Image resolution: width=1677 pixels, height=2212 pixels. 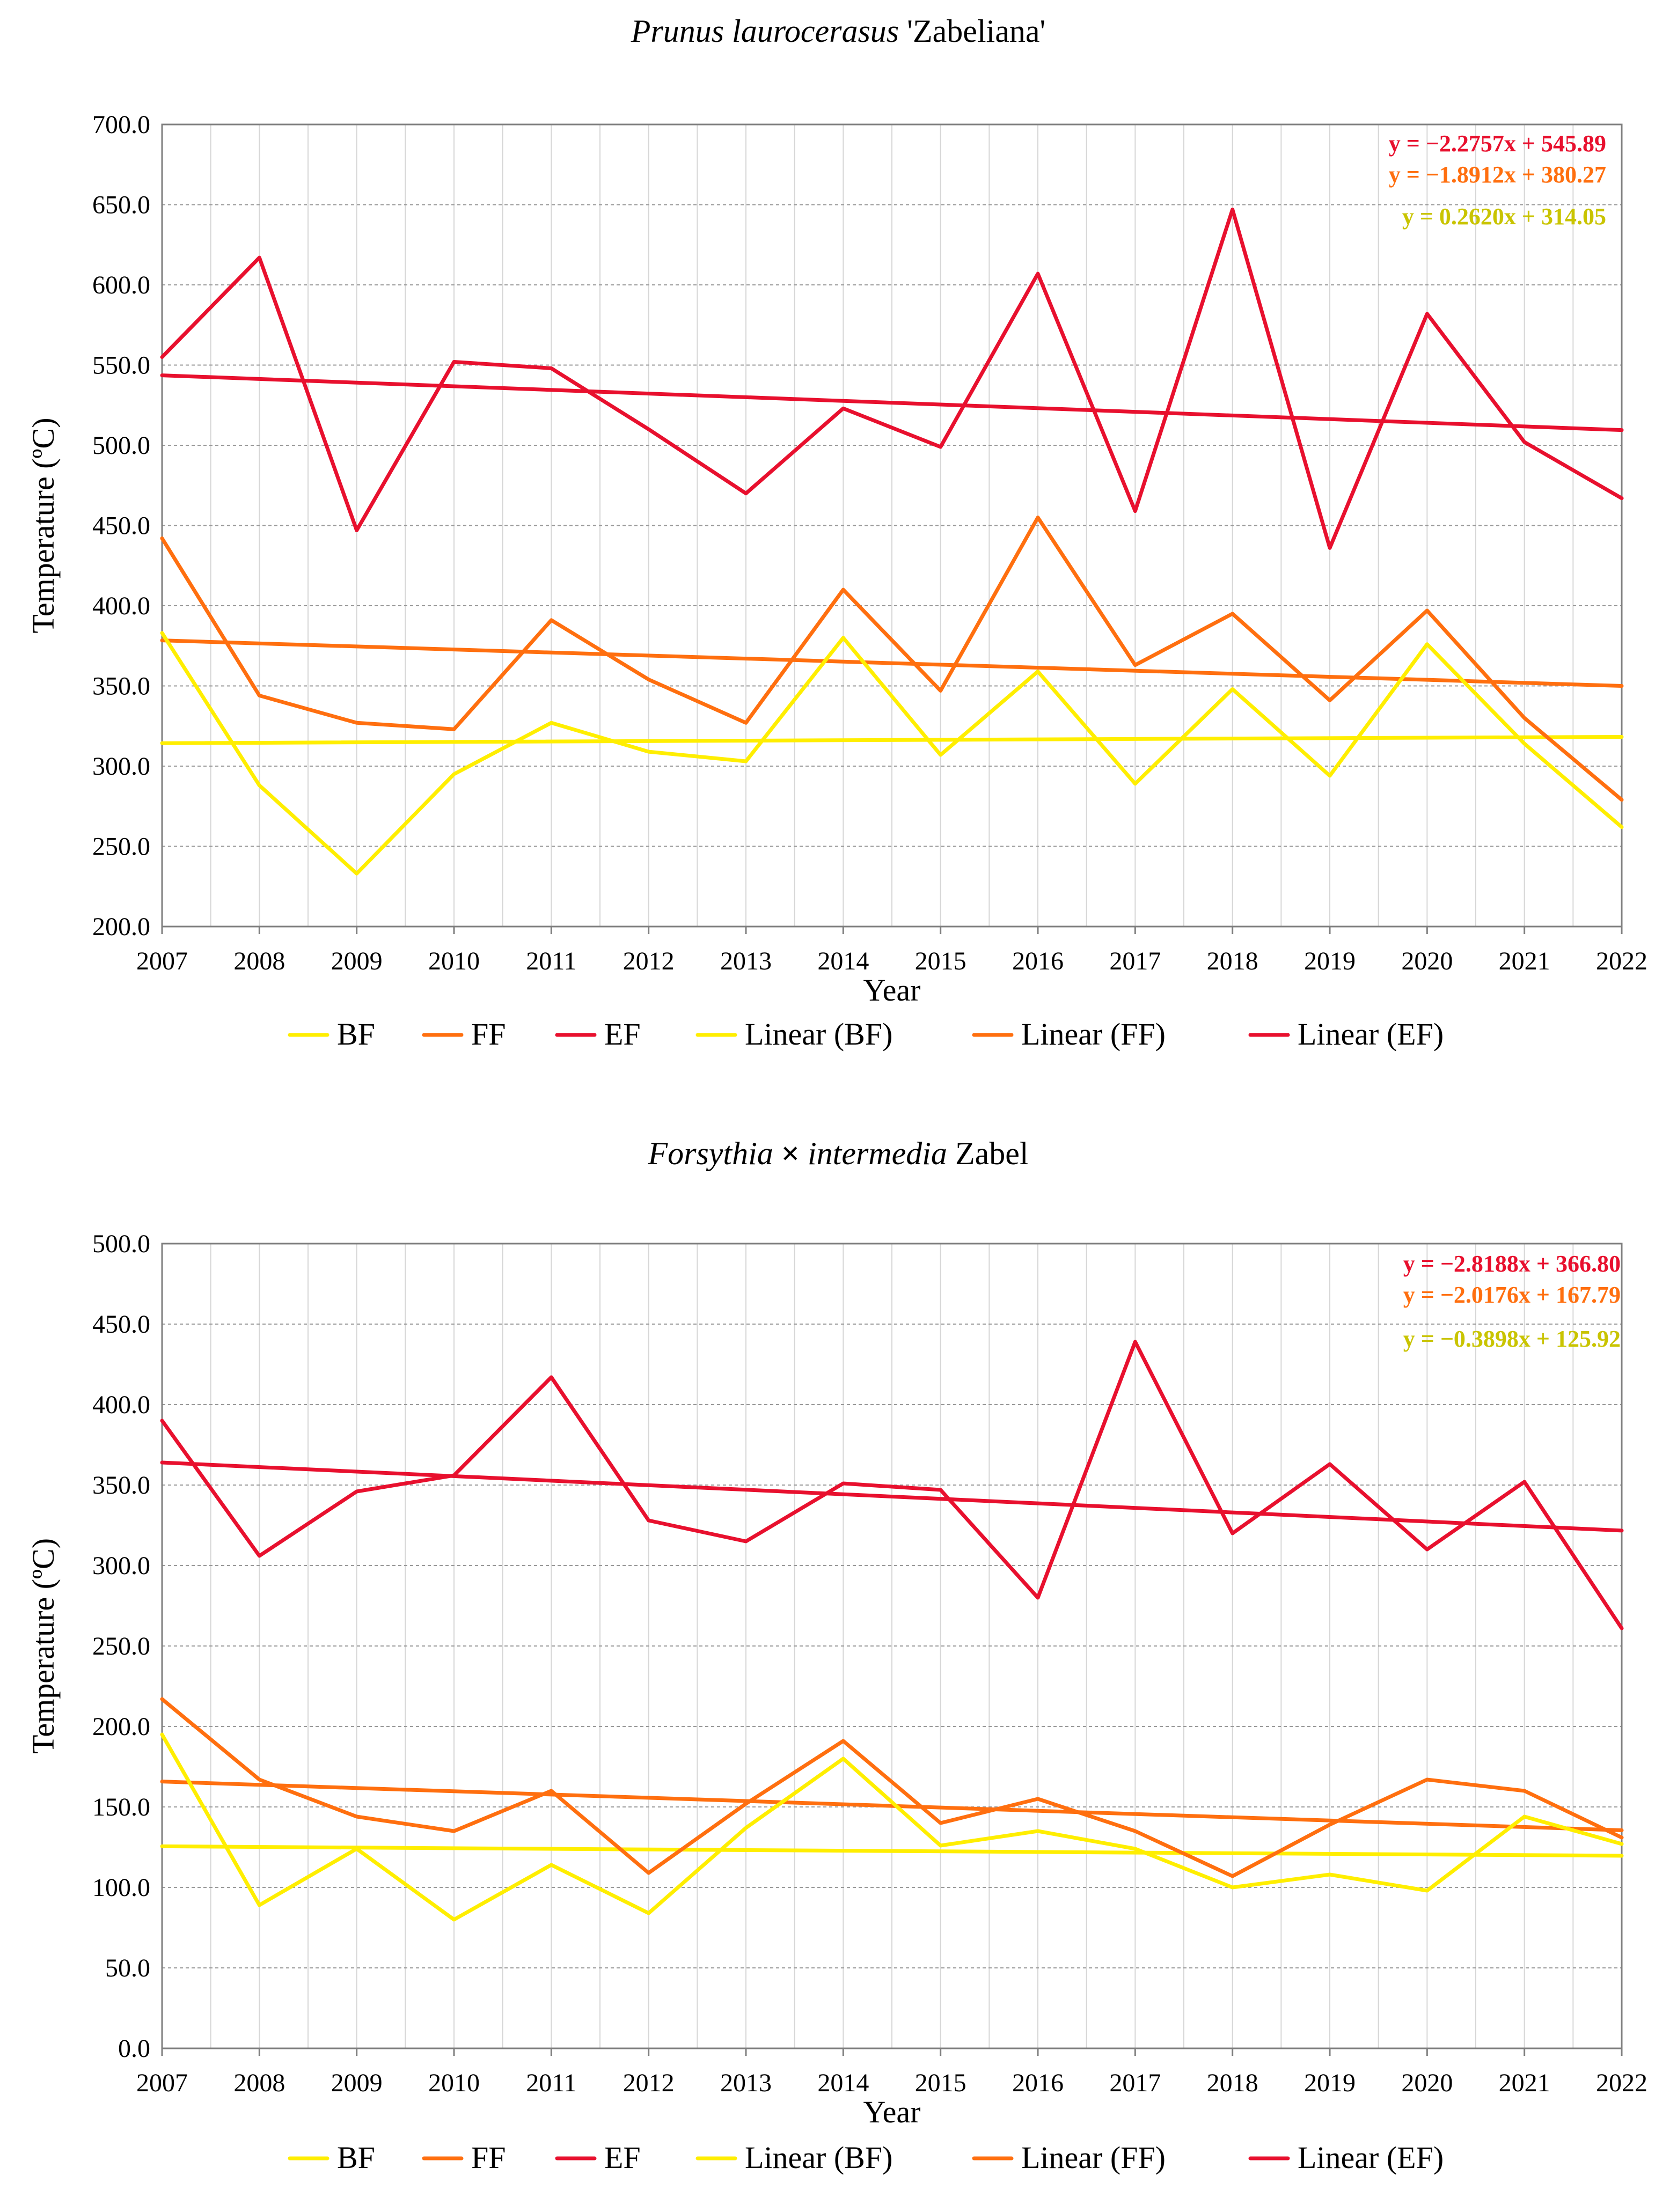 What do you see at coordinates (892, 1851) in the screenshot?
I see `chart-2-trendline-bf` at bounding box center [892, 1851].